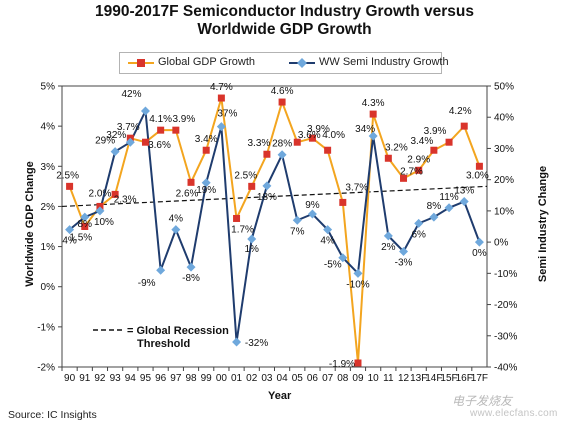  What do you see at coordinates (448, 378) in the screenshot?
I see `x-tick-label: 15F` at bounding box center [448, 378].